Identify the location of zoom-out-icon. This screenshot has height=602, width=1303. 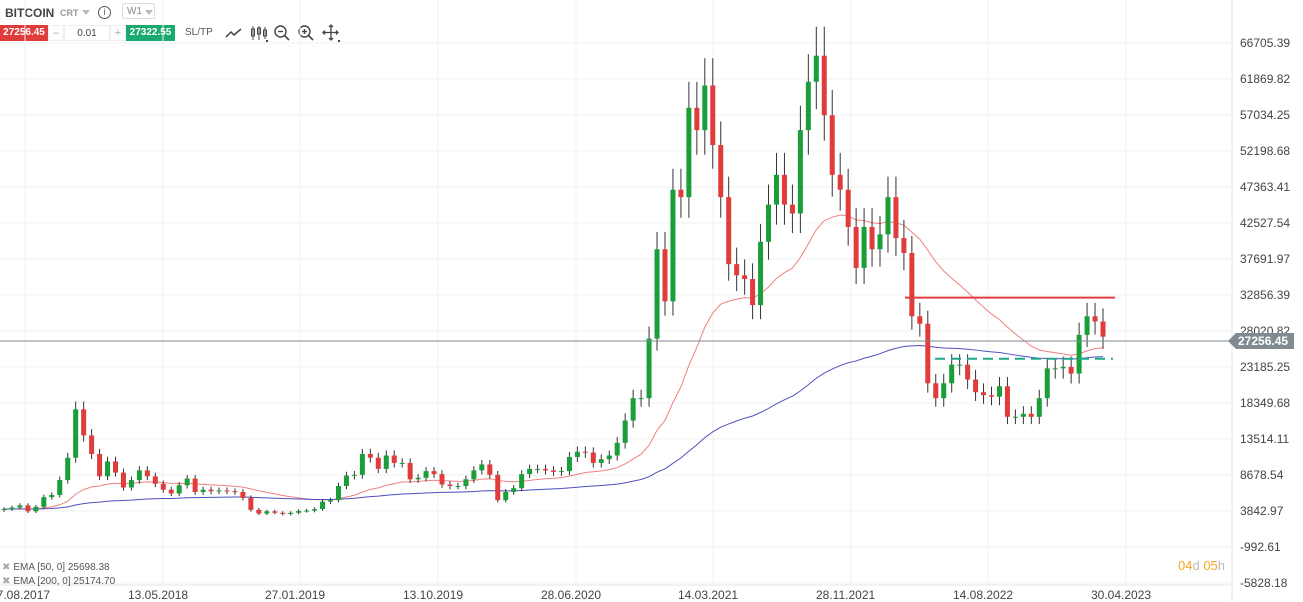
(282, 33).